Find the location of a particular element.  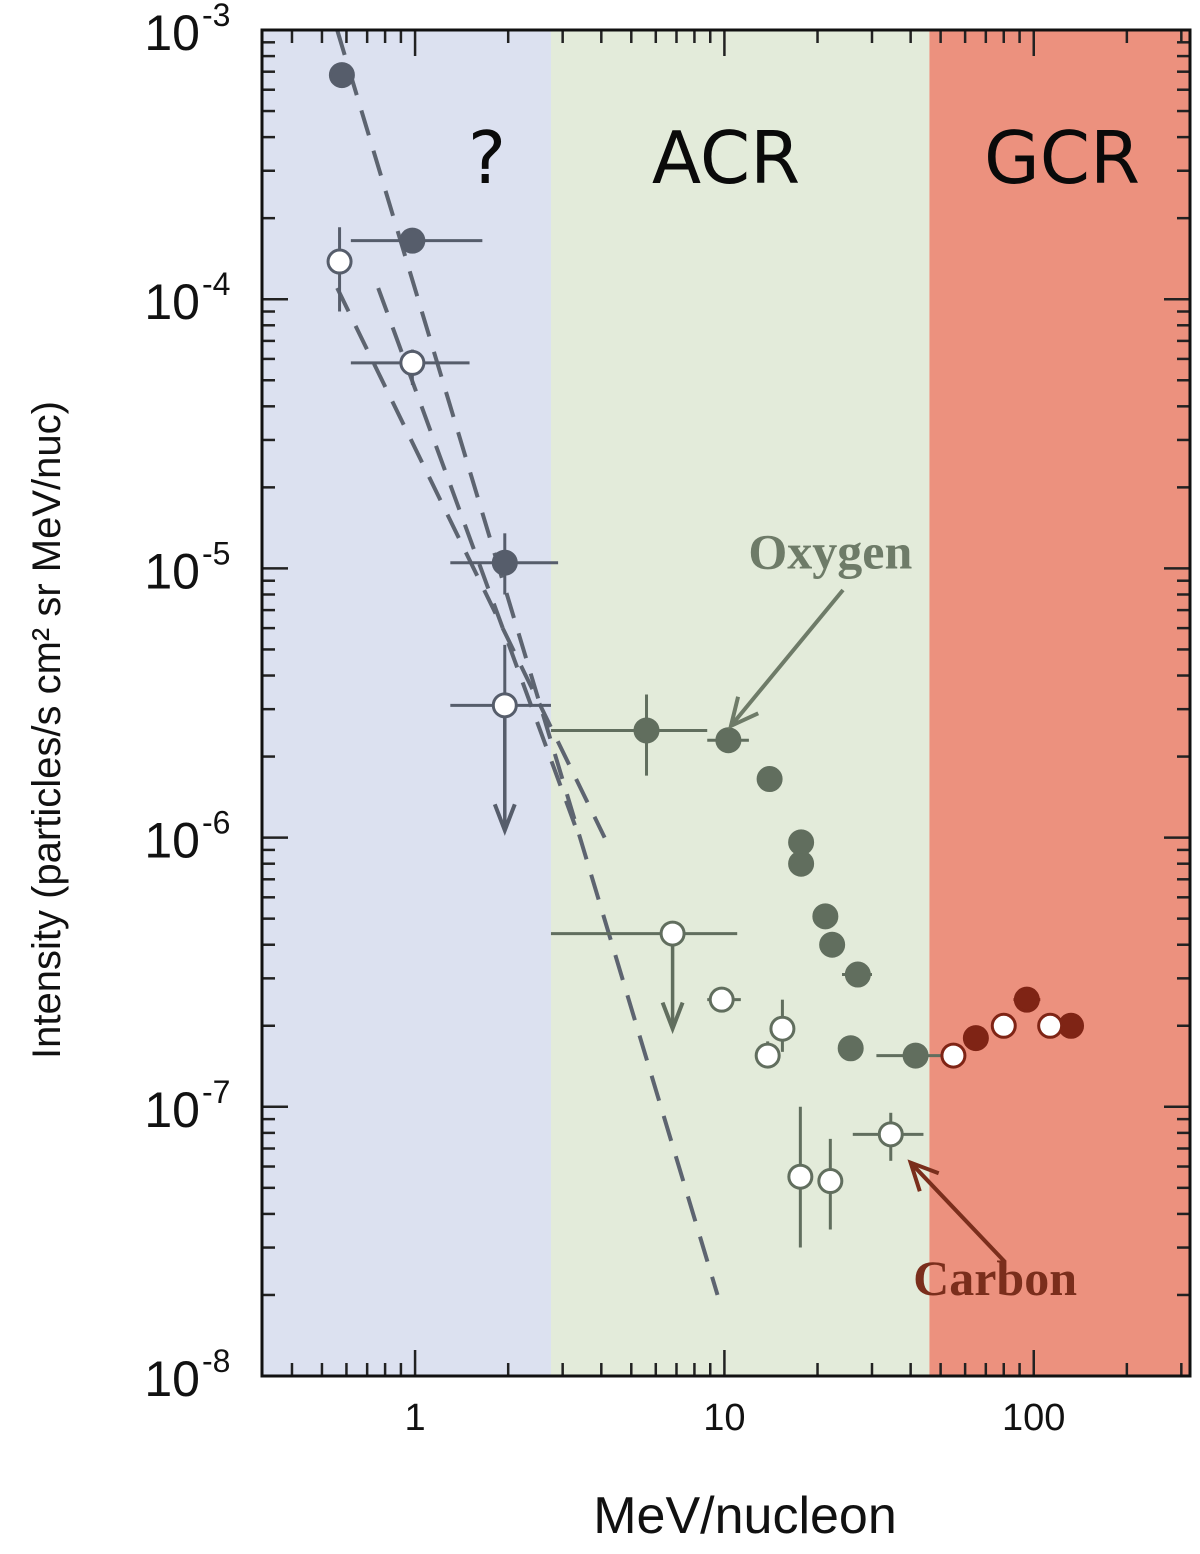

x-tick-label: 1 is located at coordinates (415, 1418).